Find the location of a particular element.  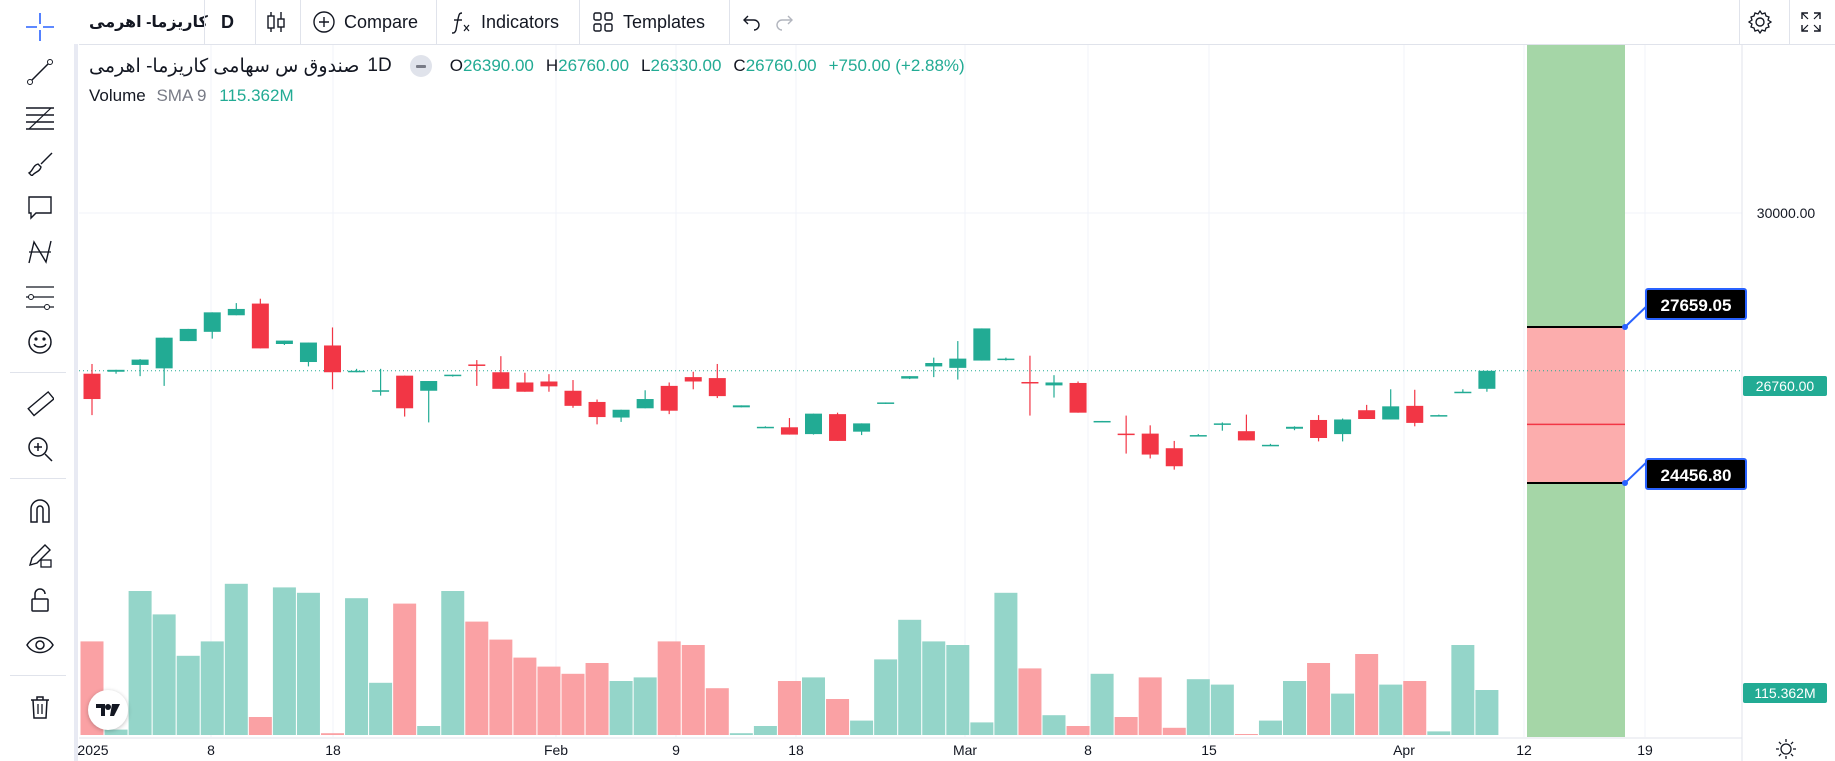

legend-open-value: 26390.00 is located at coordinates (498, 65).